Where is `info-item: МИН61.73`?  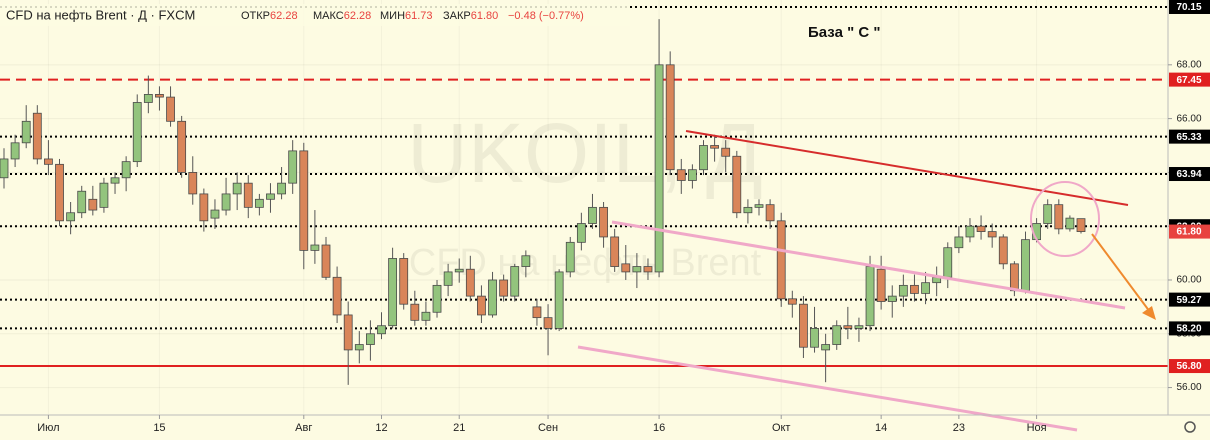
info-item: МИН61.73 is located at coordinates (406, 16).